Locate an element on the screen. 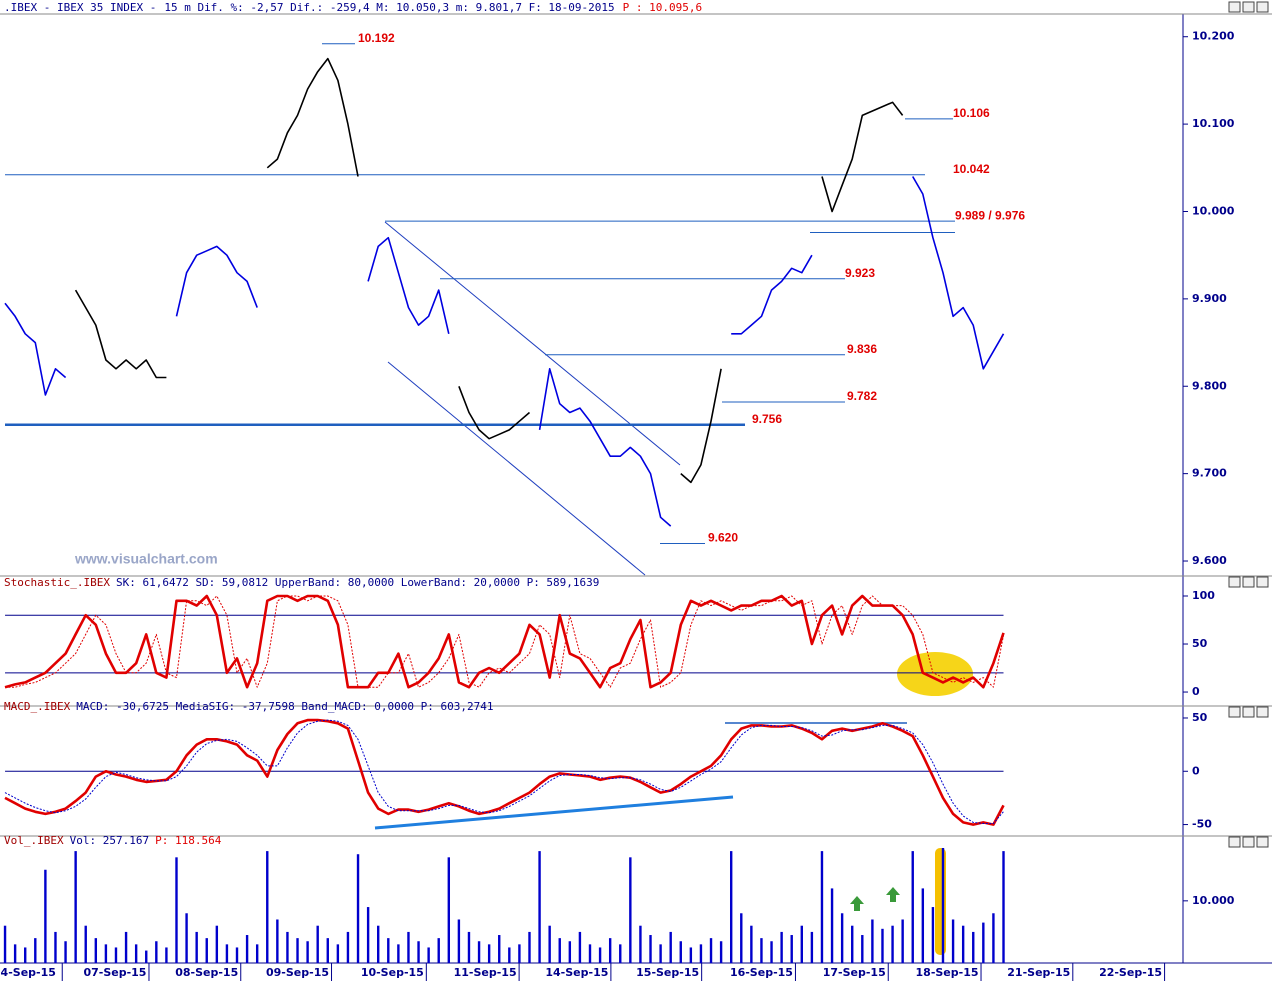 The image size is (1272, 981). y-tick-label: 10.000 is located at coordinates (1213, 900).